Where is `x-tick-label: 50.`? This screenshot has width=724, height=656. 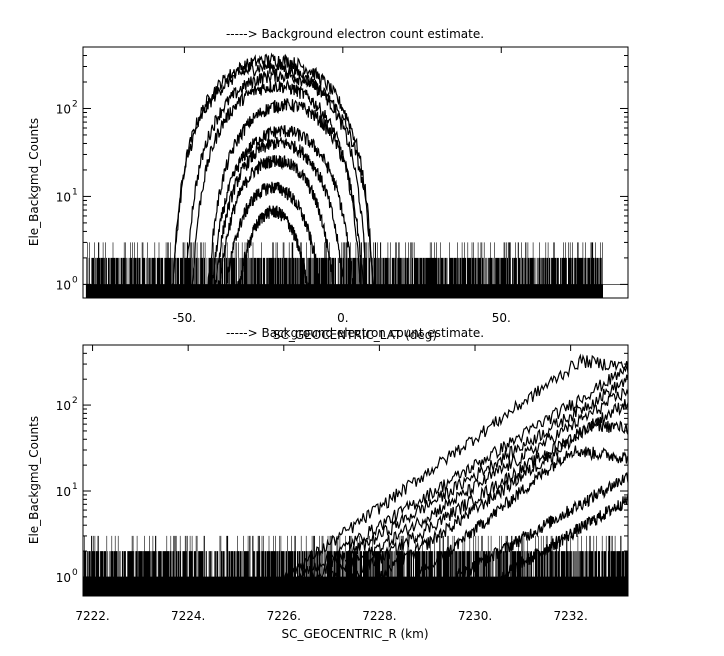 x-tick-label: 50. is located at coordinates (501, 318).